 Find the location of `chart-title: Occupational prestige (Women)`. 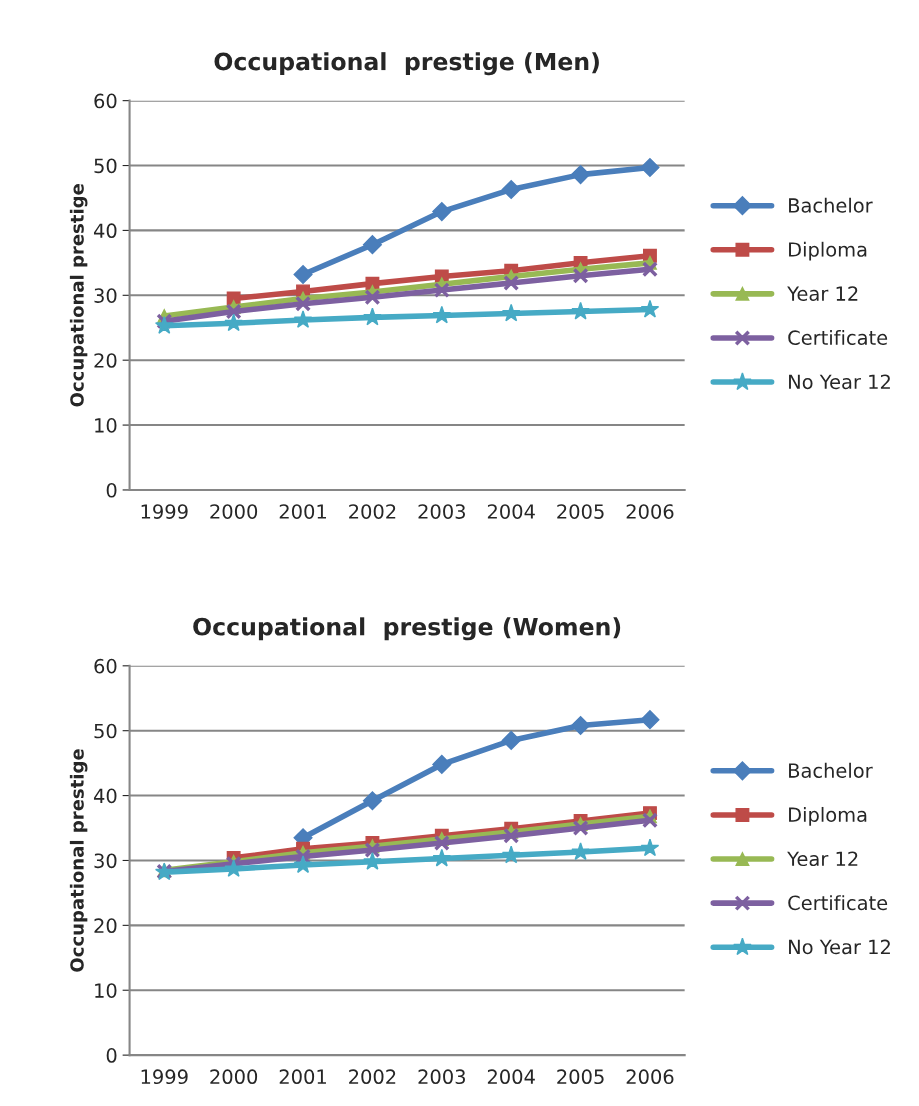

chart-title: Occupational prestige (Women) is located at coordinates (407, 629).